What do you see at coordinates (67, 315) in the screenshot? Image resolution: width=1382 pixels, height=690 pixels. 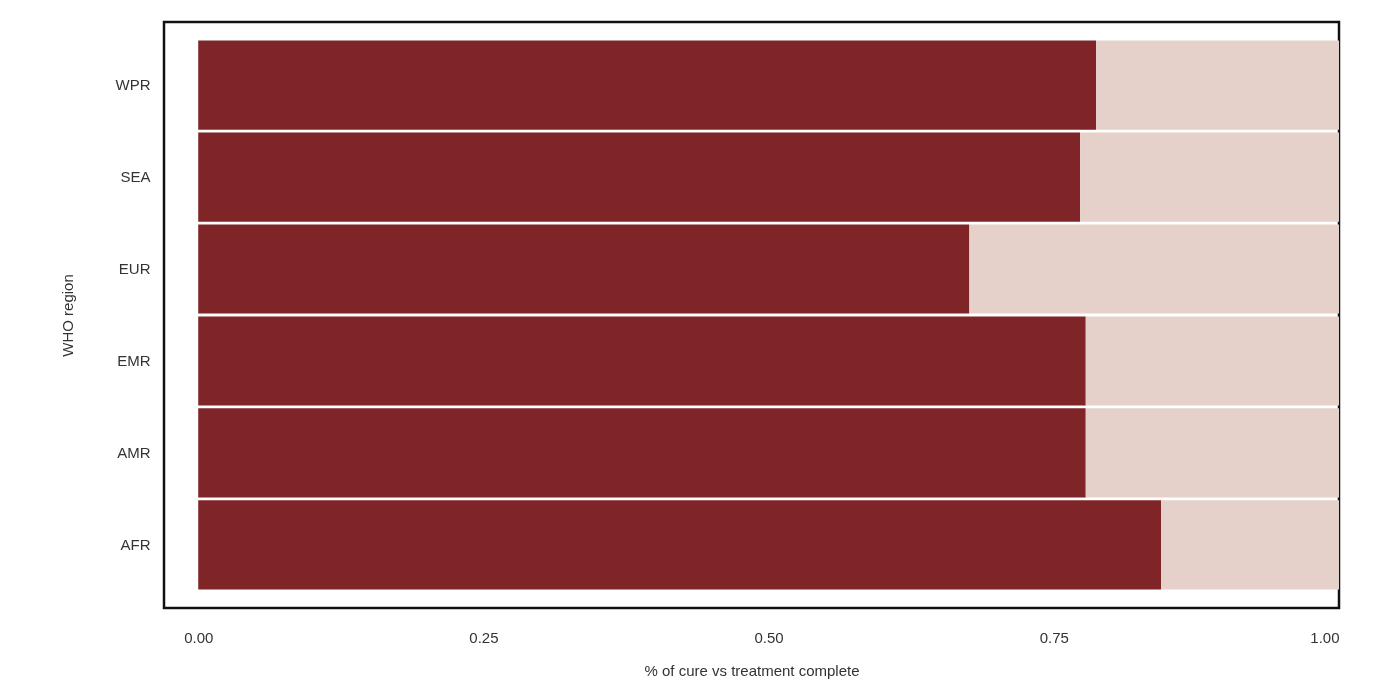 I see `y-axis-title: WHO region` at bounding box center [67, 315].